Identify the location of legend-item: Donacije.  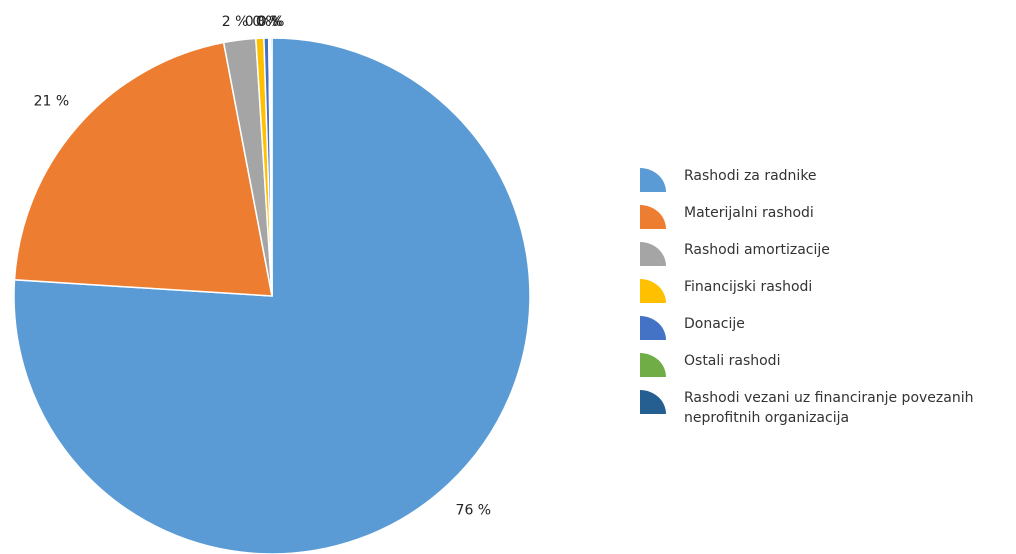
(825, 327).